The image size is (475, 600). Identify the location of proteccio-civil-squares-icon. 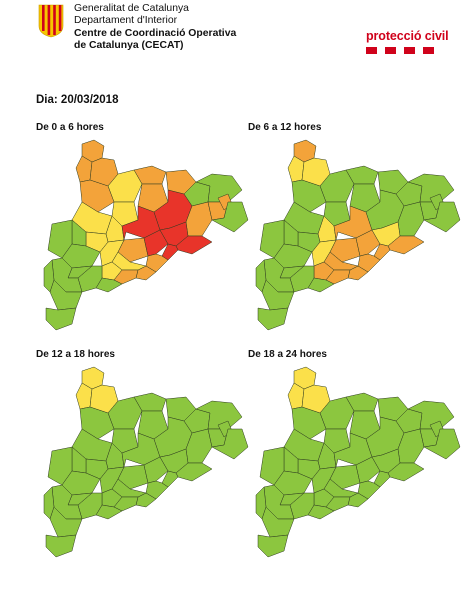
(406, 50).